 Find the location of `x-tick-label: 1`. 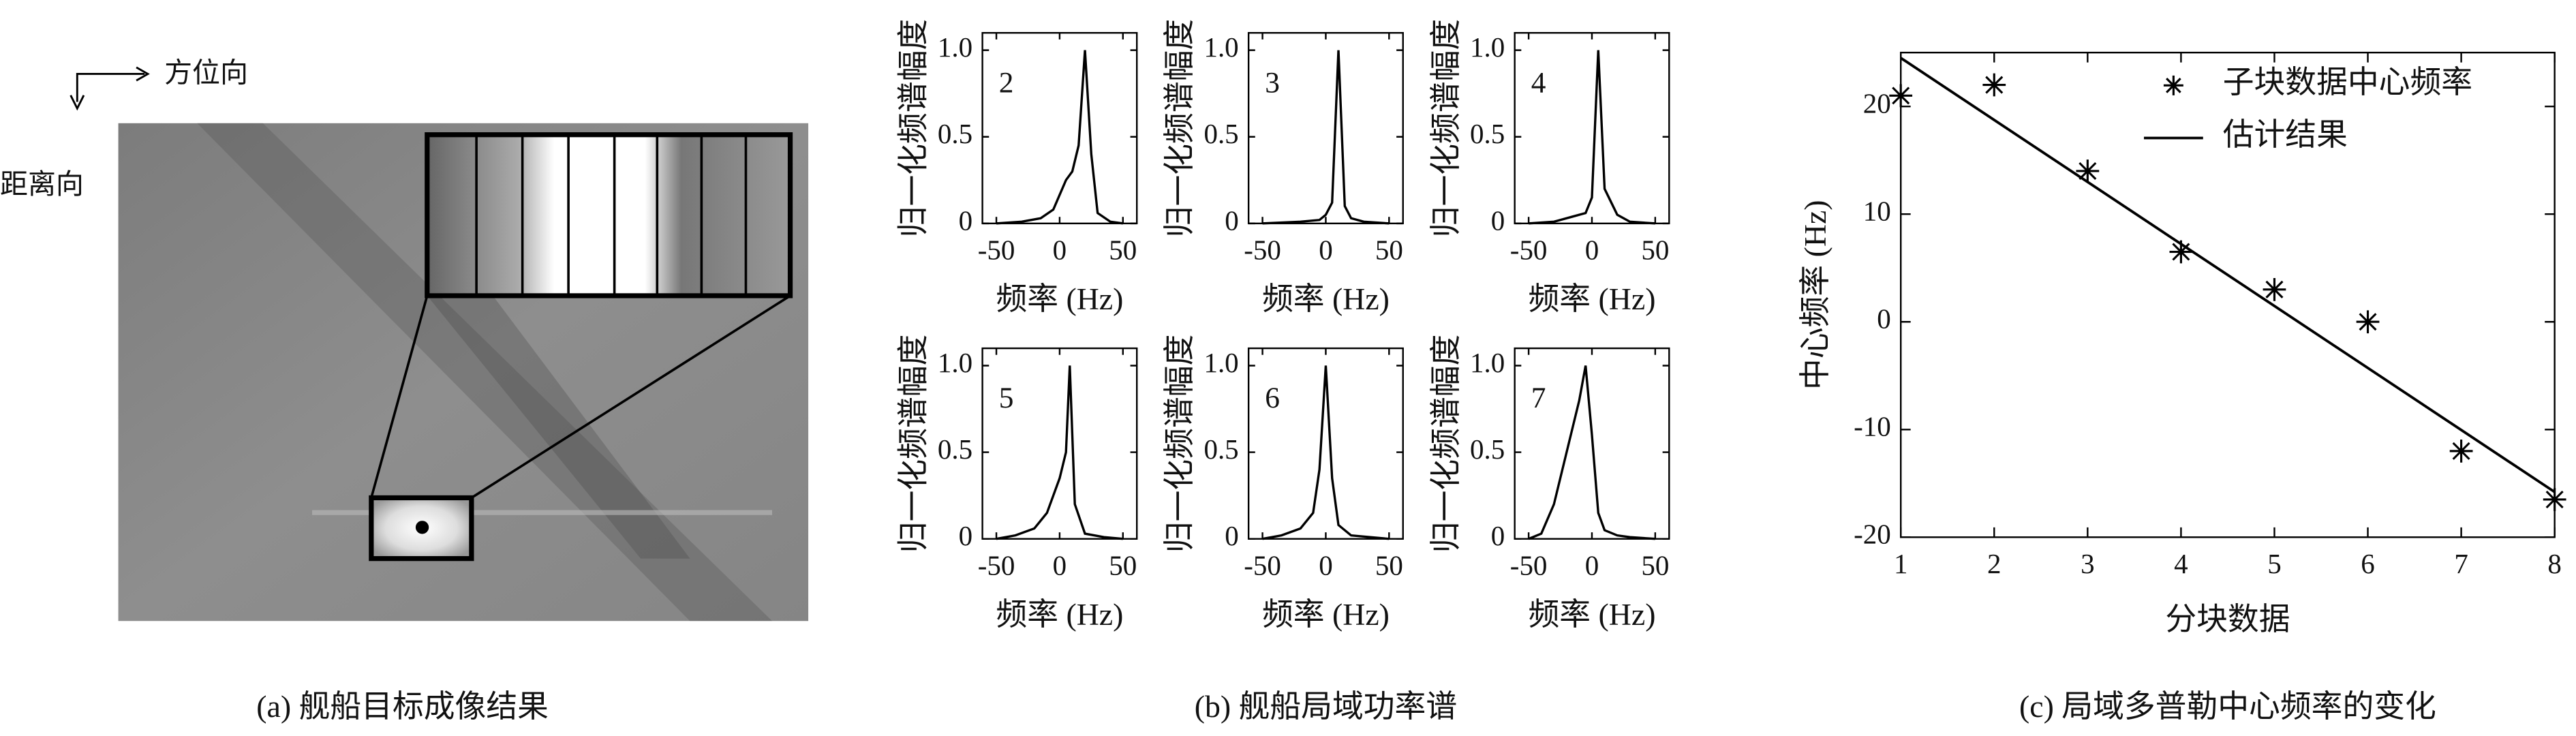

x-tick-label: 1 is located at coordinates (1900, 563).